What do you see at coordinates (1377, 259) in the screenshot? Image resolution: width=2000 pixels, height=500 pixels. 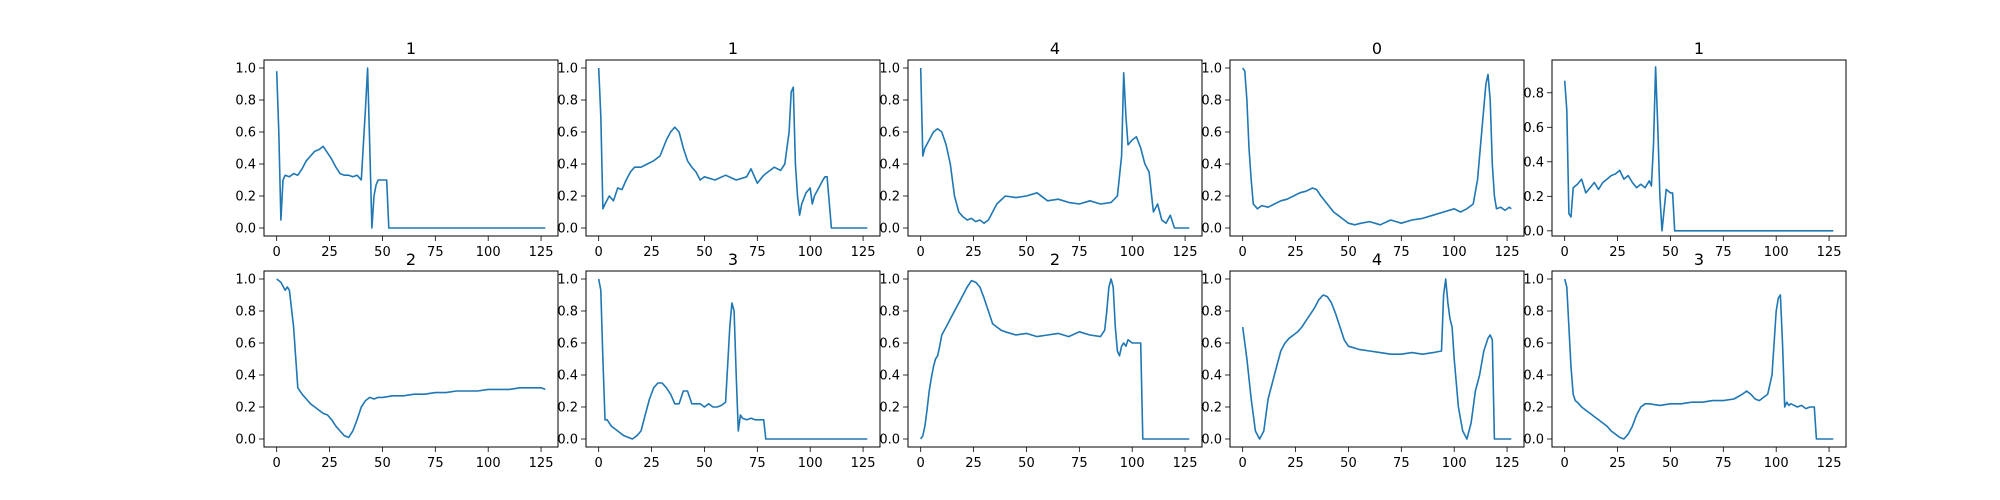 I see `subplot-title: 4` at bounding box center [1377, 259].